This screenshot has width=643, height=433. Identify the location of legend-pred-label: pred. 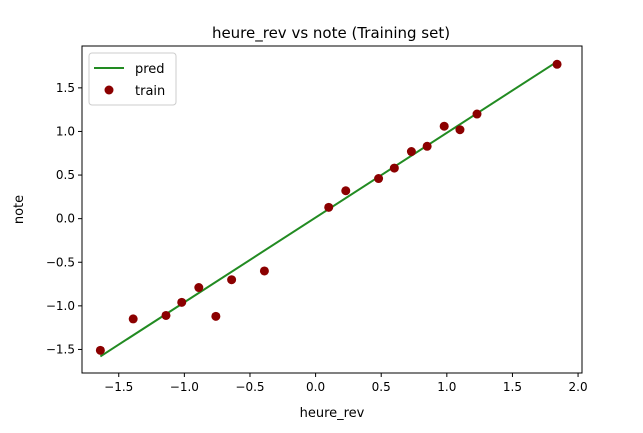
(150, 69).